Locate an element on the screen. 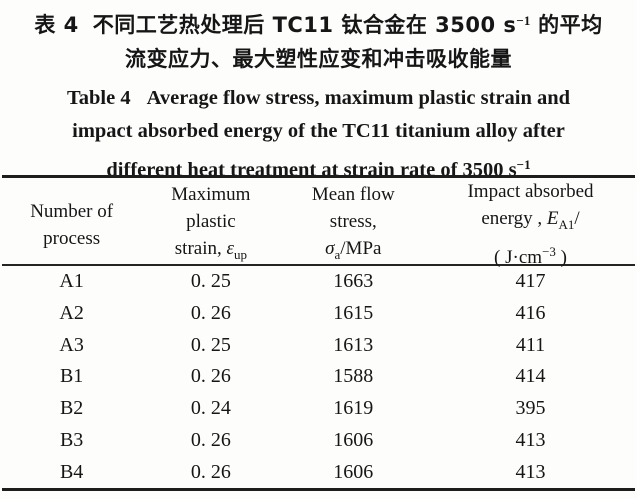  cell-energy: 416 is located at coordinates (530, 313).